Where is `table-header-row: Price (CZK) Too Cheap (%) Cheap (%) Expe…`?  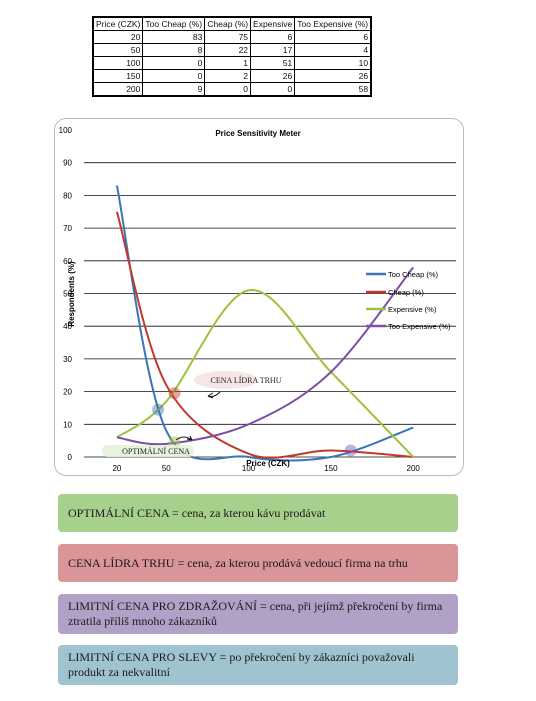
table-header-row: Price (CZK) Too Cheap (%) Cheap (%) Expe… is located at coordinates (232, 23).